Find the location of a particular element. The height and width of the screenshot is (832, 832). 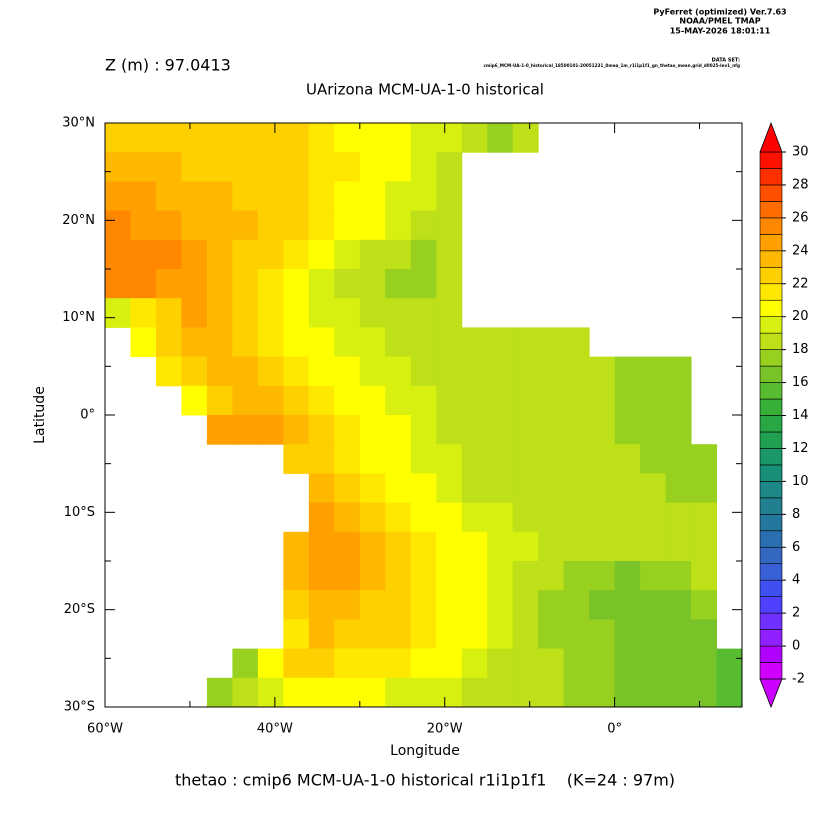

x-tick-label: 60°W is located at coordinates (105, 729).